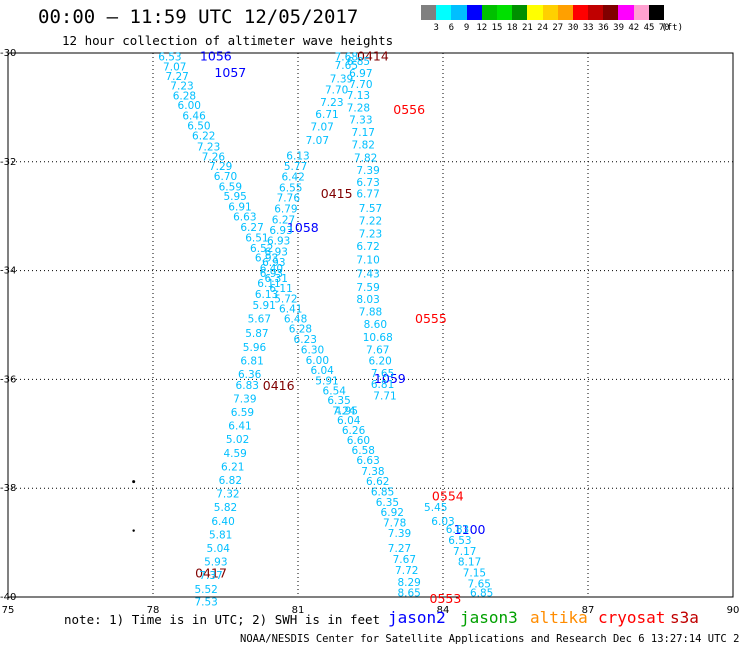 Image resolution: width=740 pixels, height=650 pixels. What do you see at coordinates (360, 120) in the screenshot?
I see `swh-point-label: 7.33` at bounding box center [360, 120].